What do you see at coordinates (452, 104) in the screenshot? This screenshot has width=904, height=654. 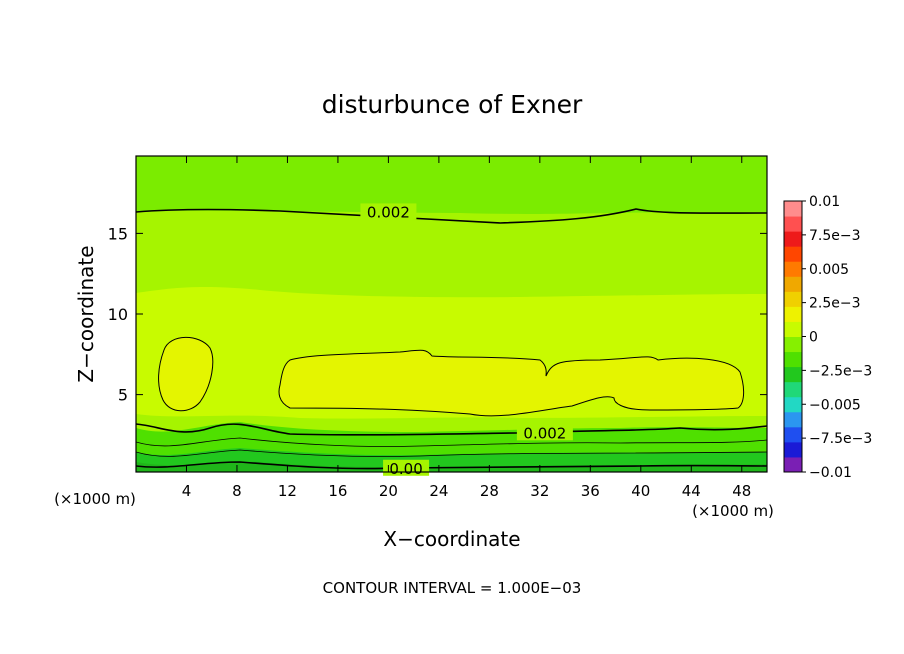 I see `chart-title: disturbunce of Exner` at bounding box center [452, 104].